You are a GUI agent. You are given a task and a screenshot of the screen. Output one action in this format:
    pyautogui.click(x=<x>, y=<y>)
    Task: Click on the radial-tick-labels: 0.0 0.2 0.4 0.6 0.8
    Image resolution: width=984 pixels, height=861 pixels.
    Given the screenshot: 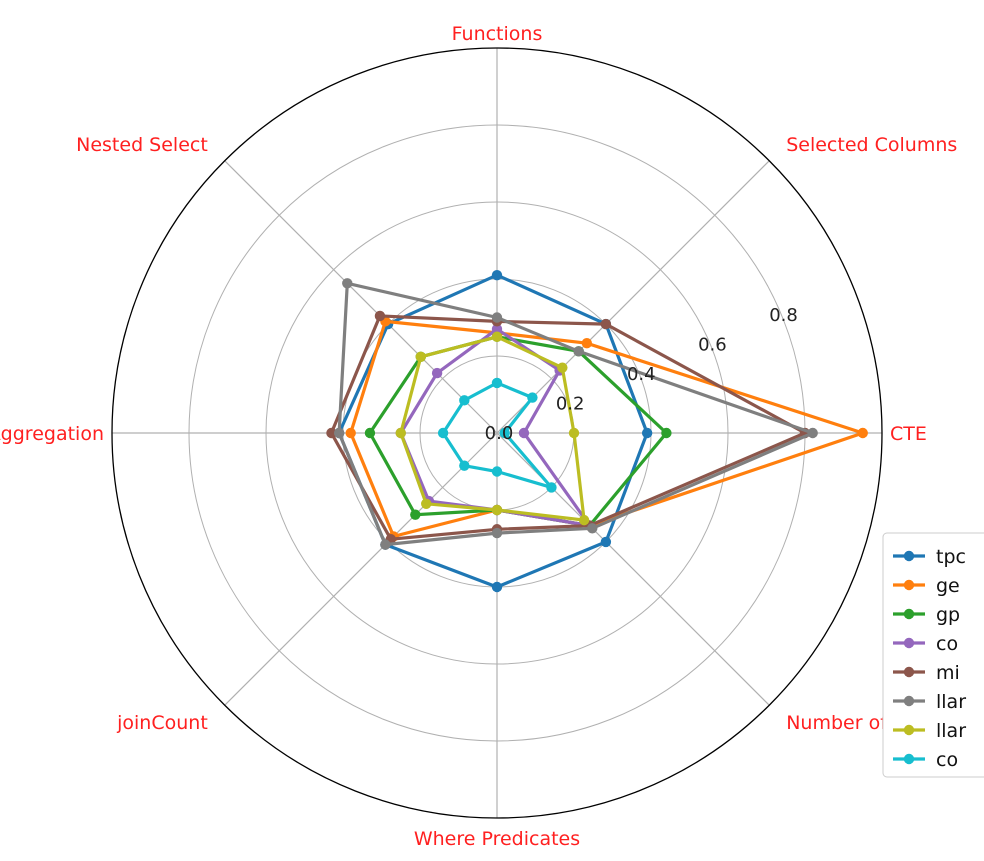 What is the action you would take?
    pyautogui.click(x=641, y=374)
    